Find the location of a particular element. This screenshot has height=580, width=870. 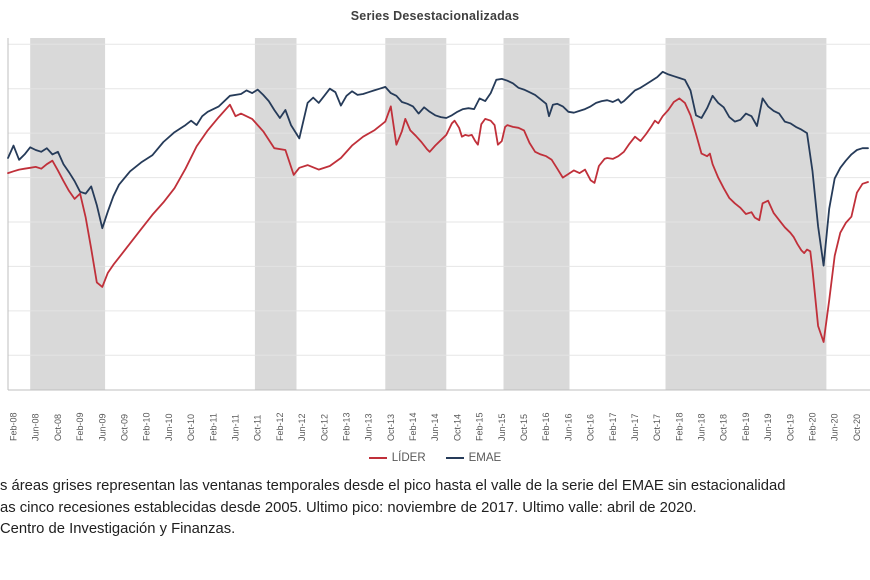

svg-text: Jun-19 is located at coordinates (768, 427).